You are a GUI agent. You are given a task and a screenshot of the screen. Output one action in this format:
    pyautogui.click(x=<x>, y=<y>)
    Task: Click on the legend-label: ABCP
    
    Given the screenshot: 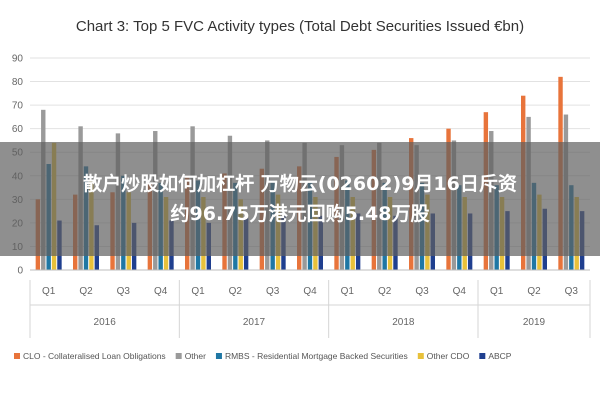 What is the action you would take?
    pyautogui.click(x=499, y=356)
    